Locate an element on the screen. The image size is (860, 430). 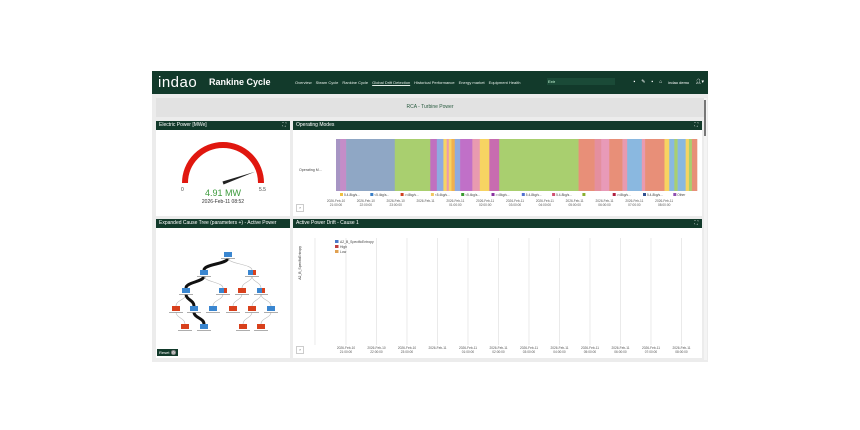
nav-energy-market: Energy market is located at coordinates (471, 82).